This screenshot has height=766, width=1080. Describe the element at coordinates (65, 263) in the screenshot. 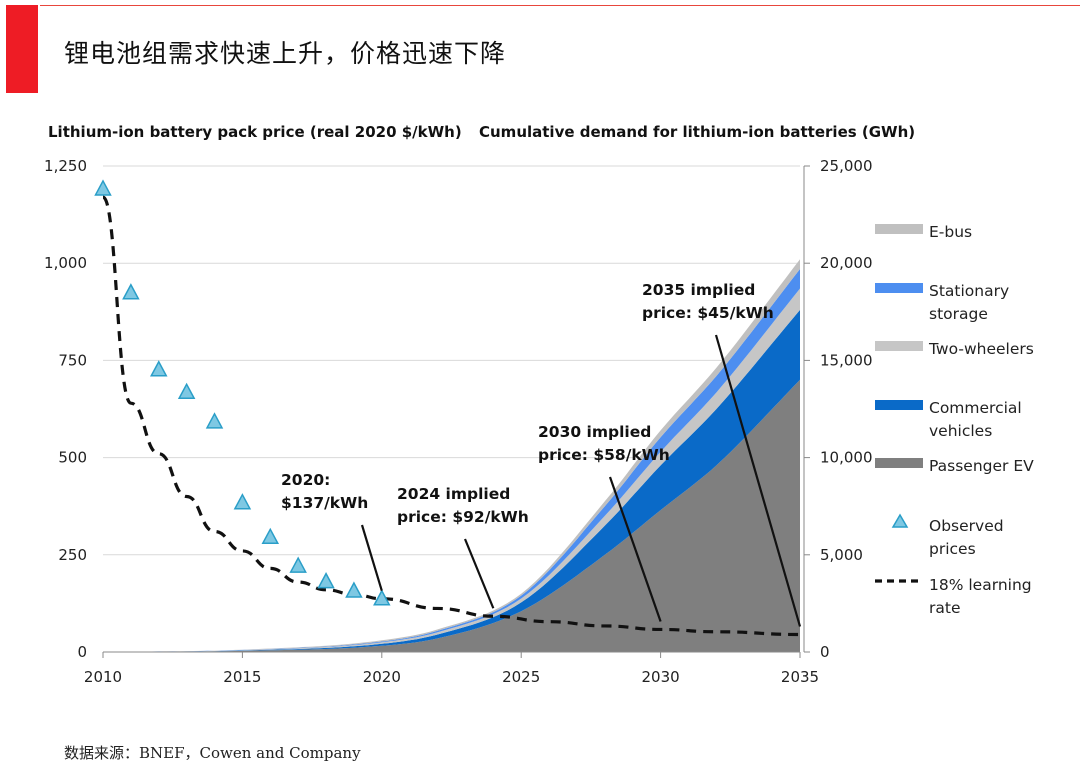

I see `left-tick-label: 1,000` at that location.